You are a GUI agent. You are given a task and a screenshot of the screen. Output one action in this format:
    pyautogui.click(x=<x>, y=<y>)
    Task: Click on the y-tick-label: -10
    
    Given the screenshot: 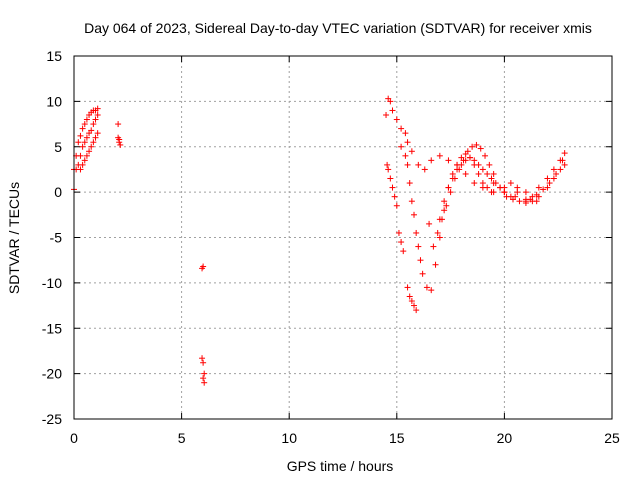 What is the action you would take?
    pyautogui.click(x=52, y=283)
    